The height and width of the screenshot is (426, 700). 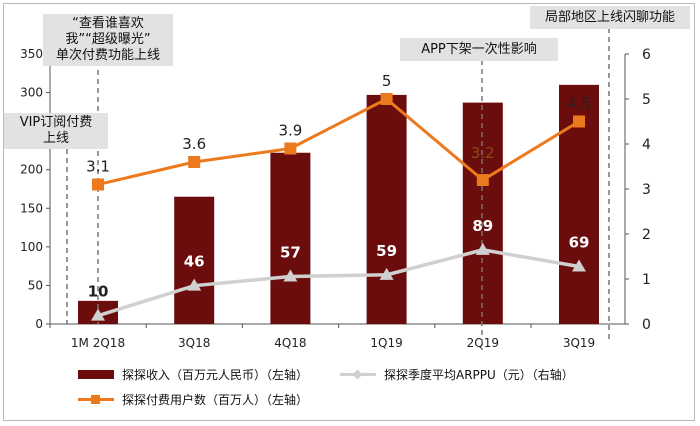 I want to click on legend-swatch-arppu, so click(x=358, y=374).